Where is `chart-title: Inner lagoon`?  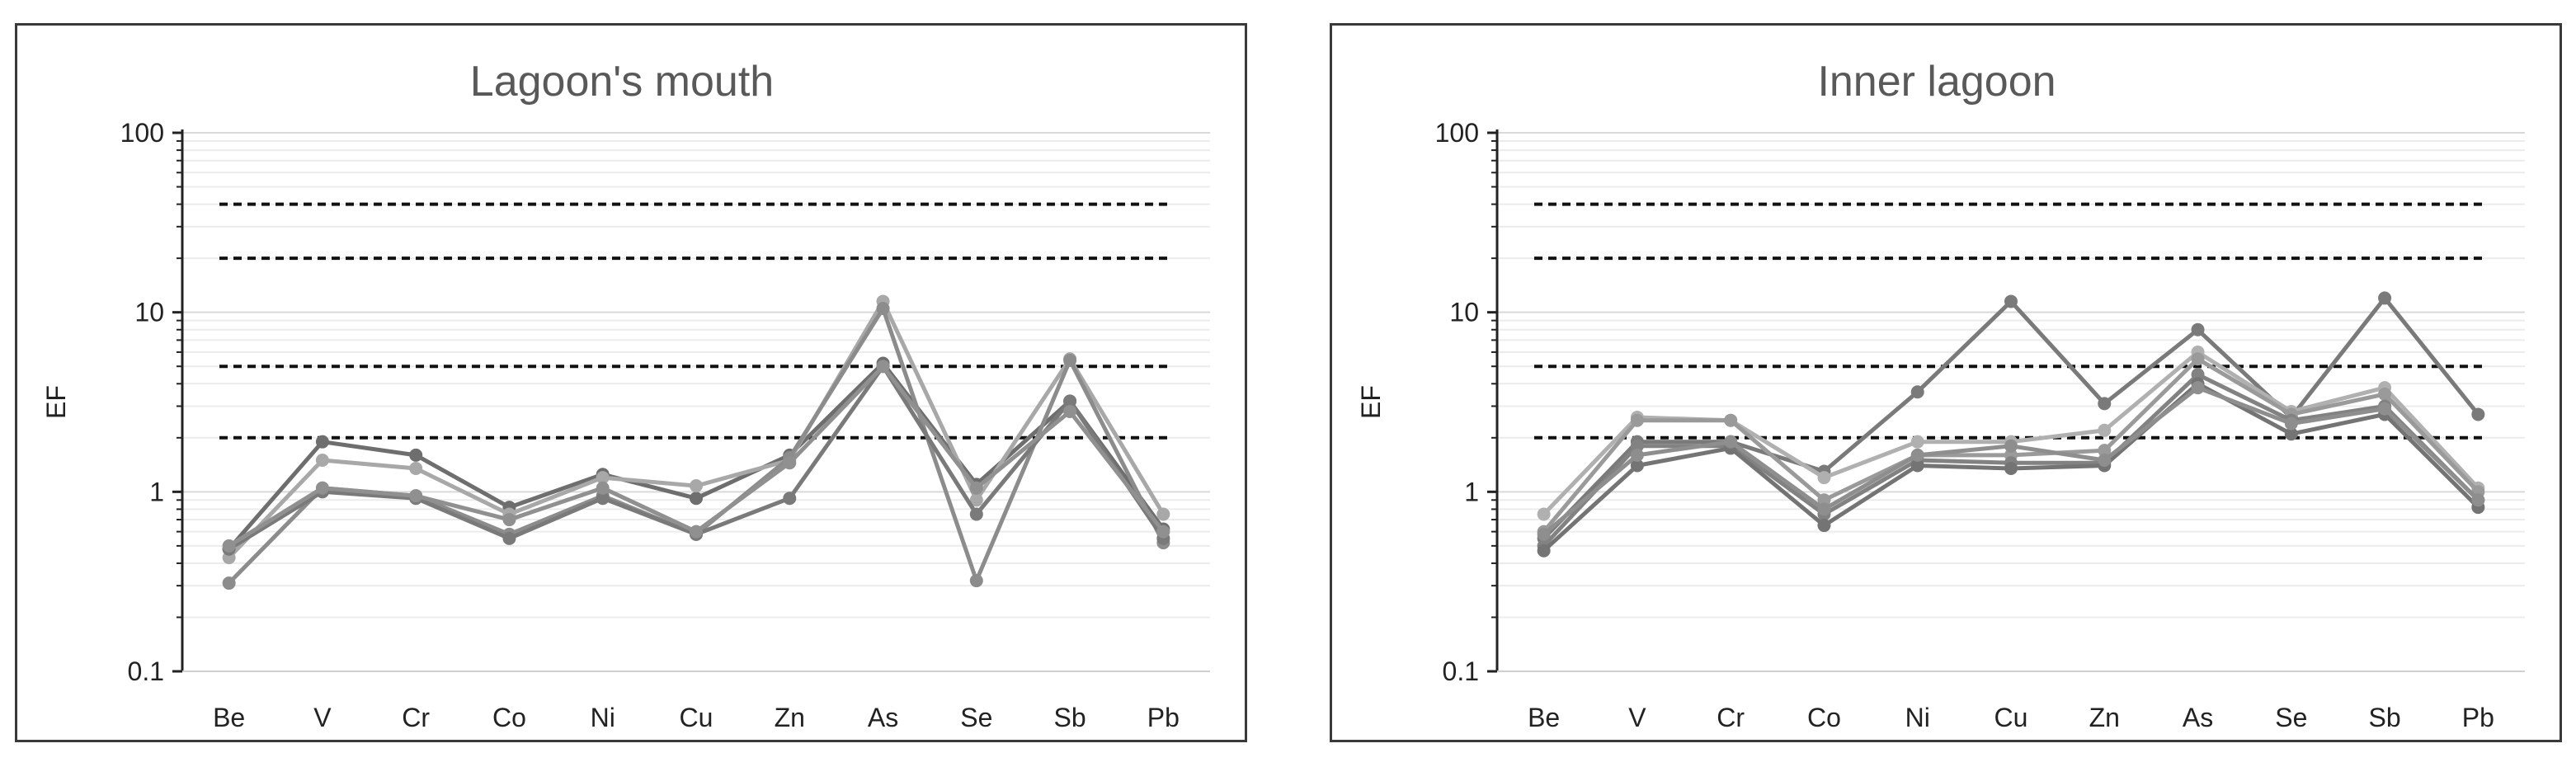 chart-title: Inner lagoon is located at coordinates (1936, 82).